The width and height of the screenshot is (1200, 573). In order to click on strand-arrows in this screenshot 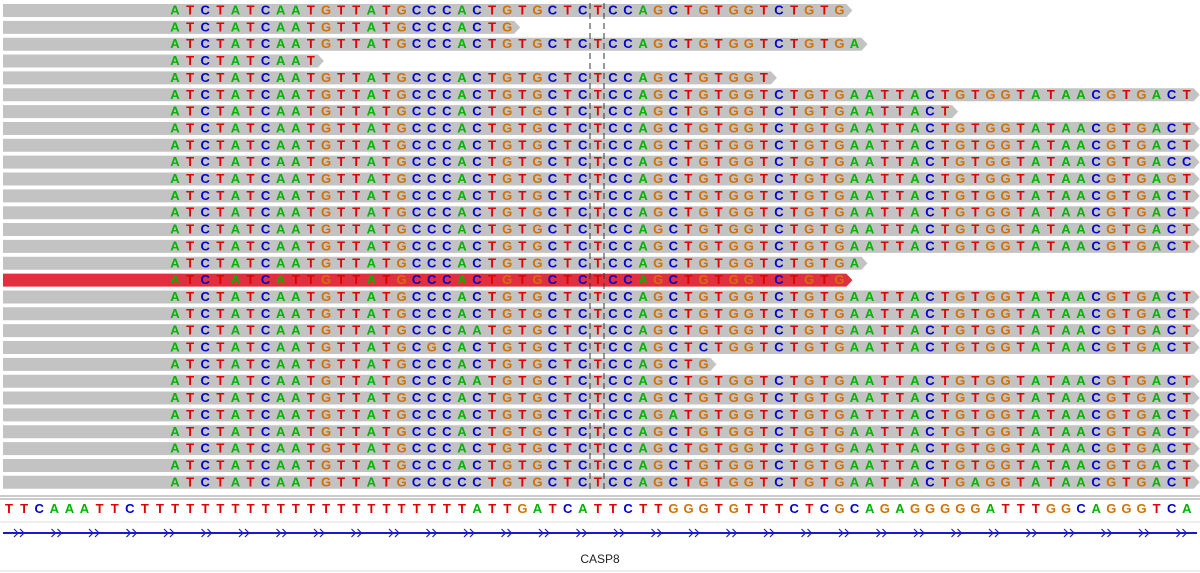, I will do `click(600, 533)`.